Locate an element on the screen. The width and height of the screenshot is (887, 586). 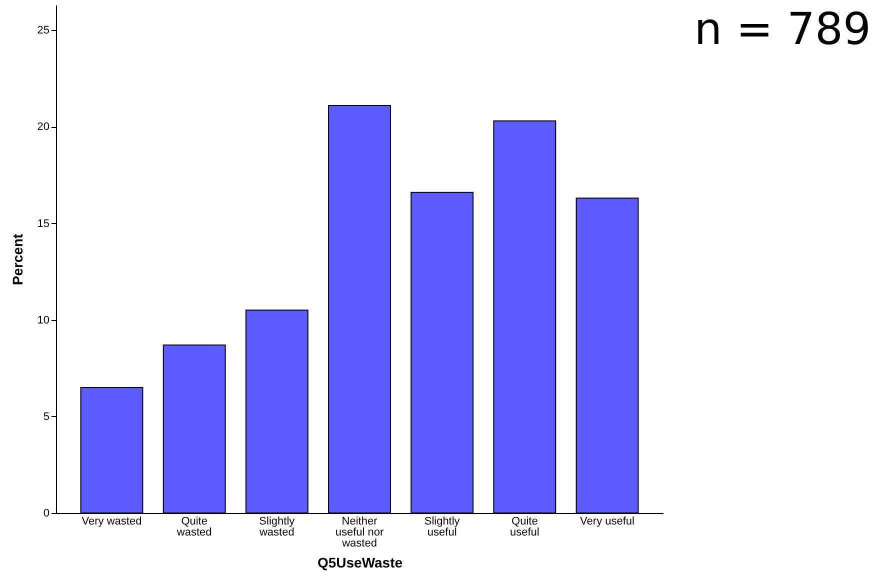
text: n = 789 is located at coordinates (782, 29).